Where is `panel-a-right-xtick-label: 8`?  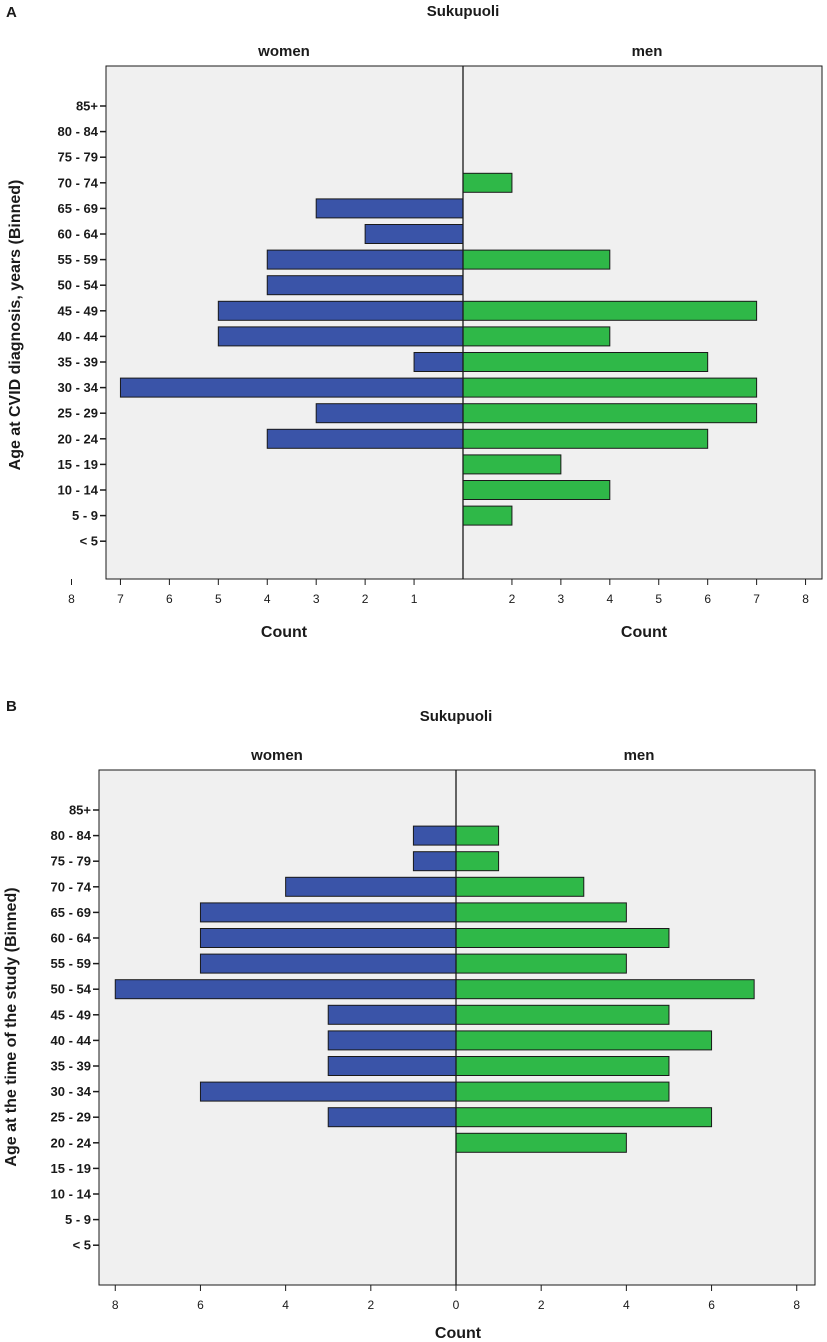 panel-a-right-xtick-label: 8 is located at coordinates (805, 599).